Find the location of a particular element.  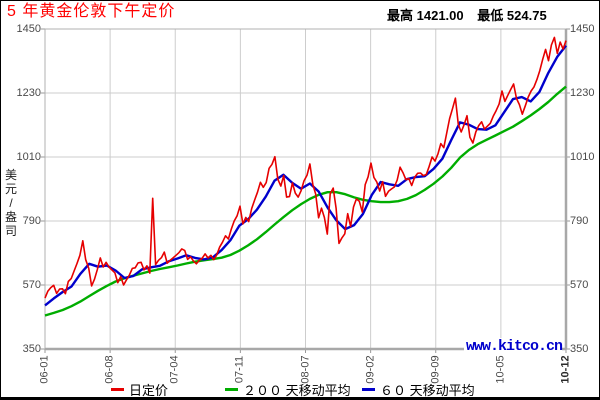

legend-label-ma200: ２００ 天移动平均 is located at coordinates (297, 390).